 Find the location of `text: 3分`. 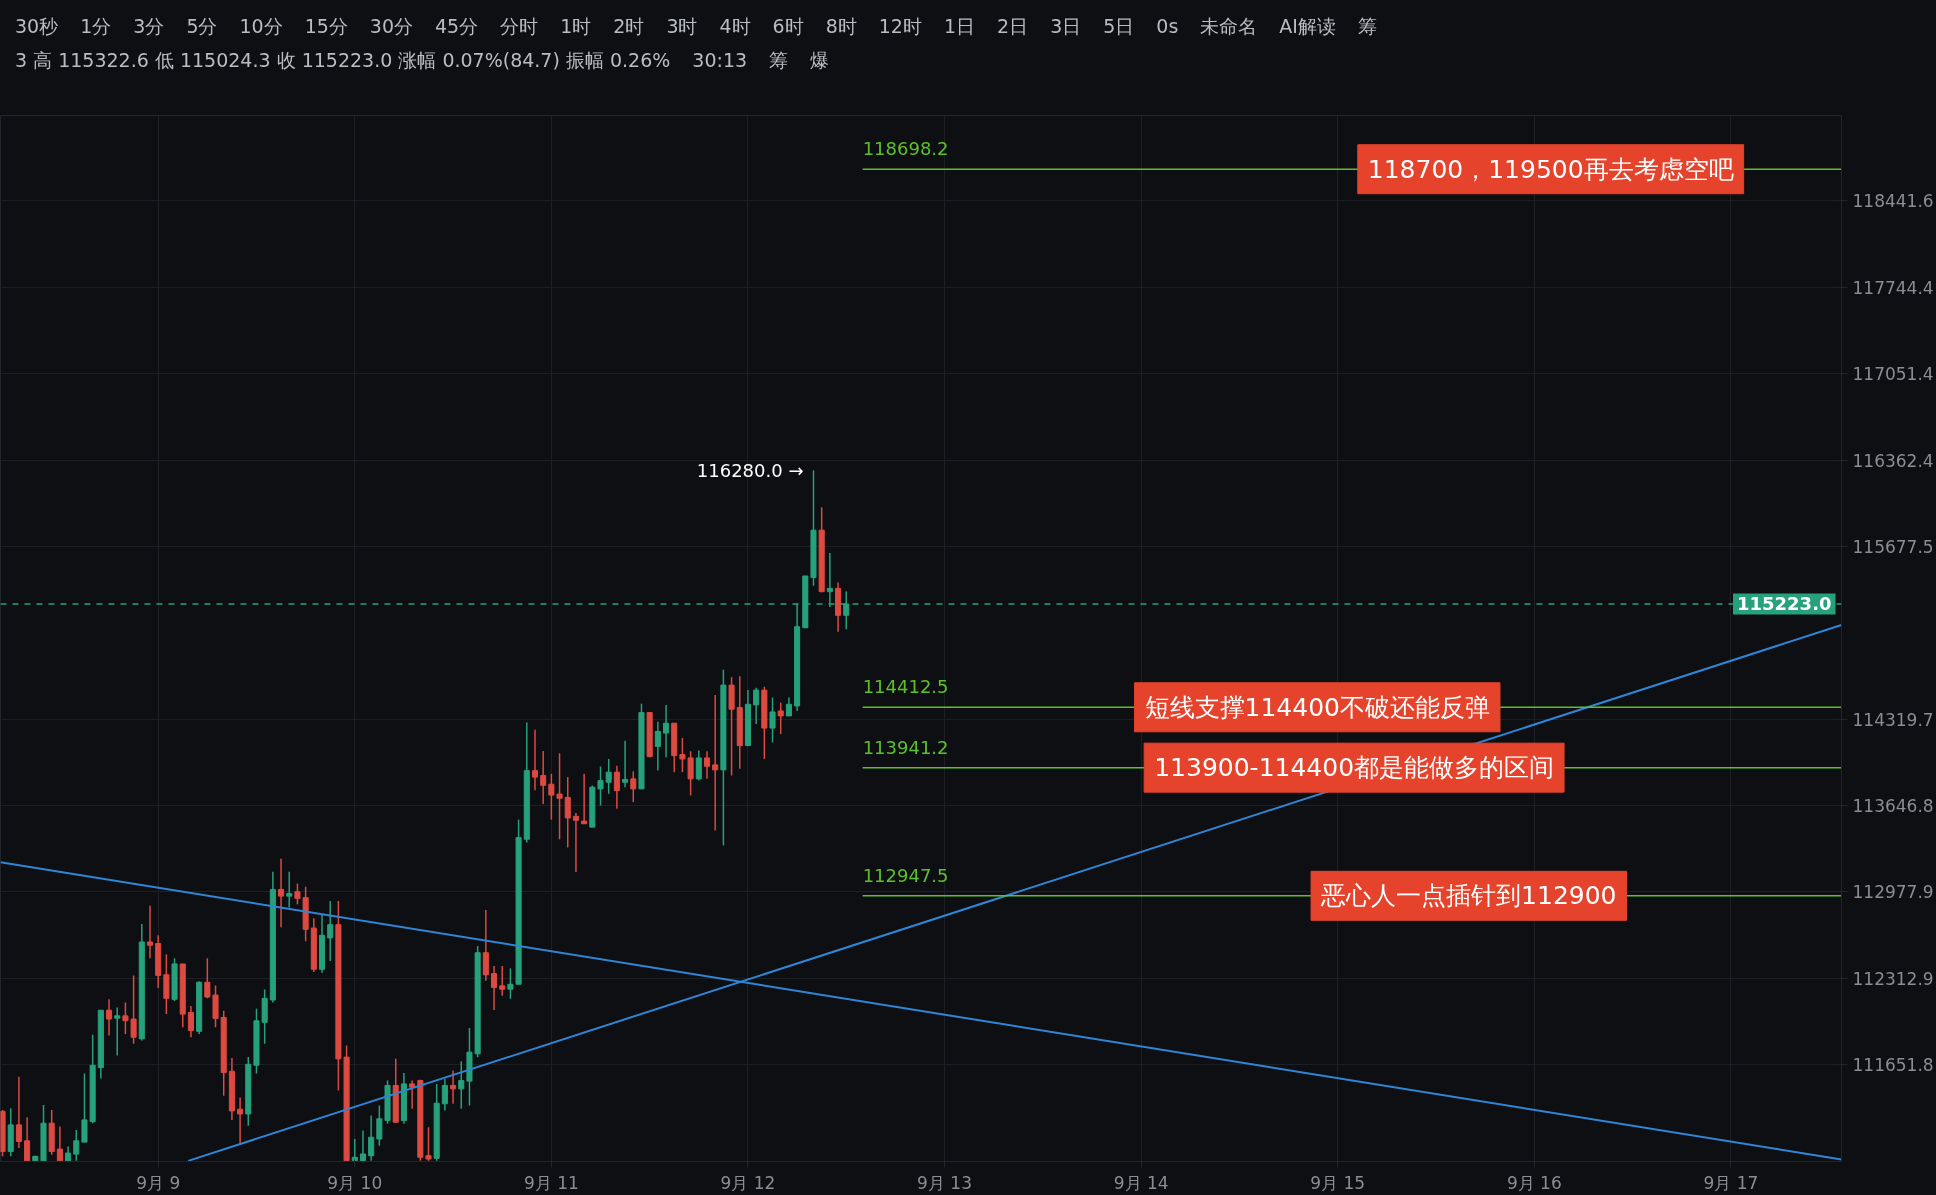

text: 3分 is located at coordinates (149, 26).